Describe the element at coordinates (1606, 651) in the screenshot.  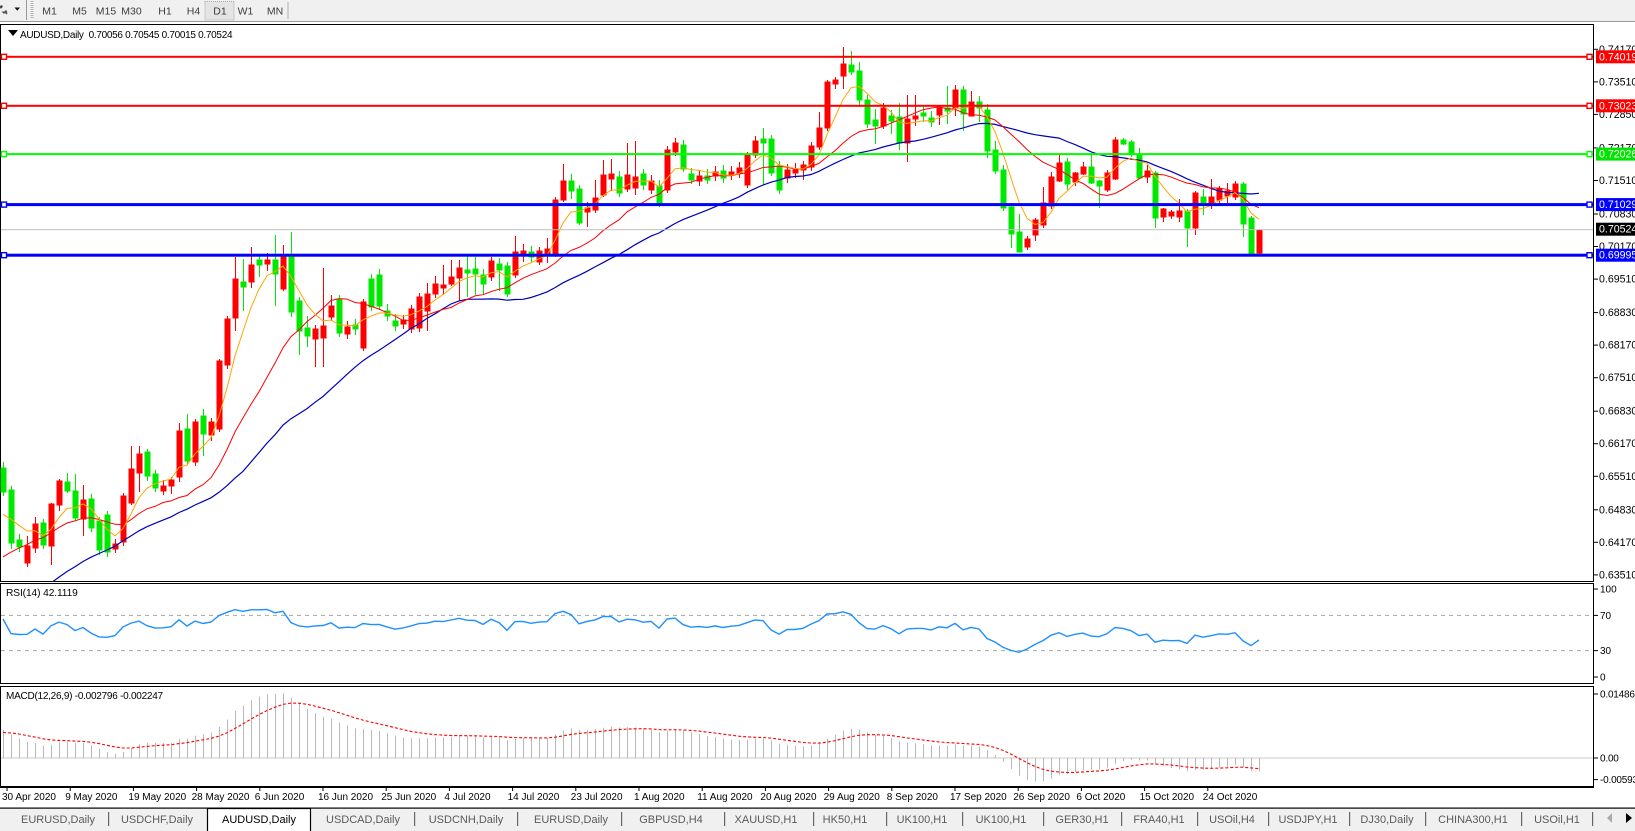
I see `svg-text: 30` at that location.